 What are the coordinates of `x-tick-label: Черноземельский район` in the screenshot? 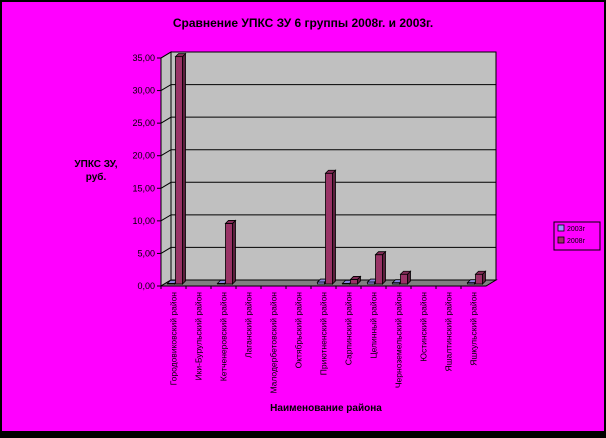 It's located at (399, 340).